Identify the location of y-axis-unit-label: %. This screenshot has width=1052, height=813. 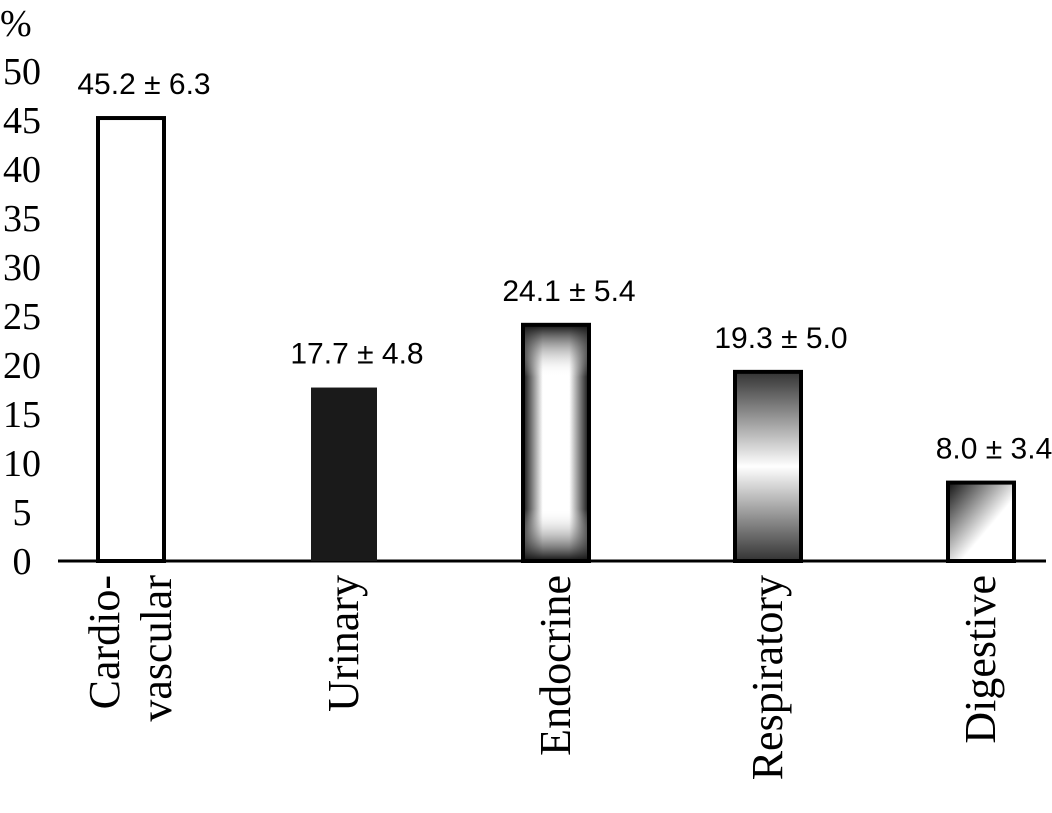
(16, 24).